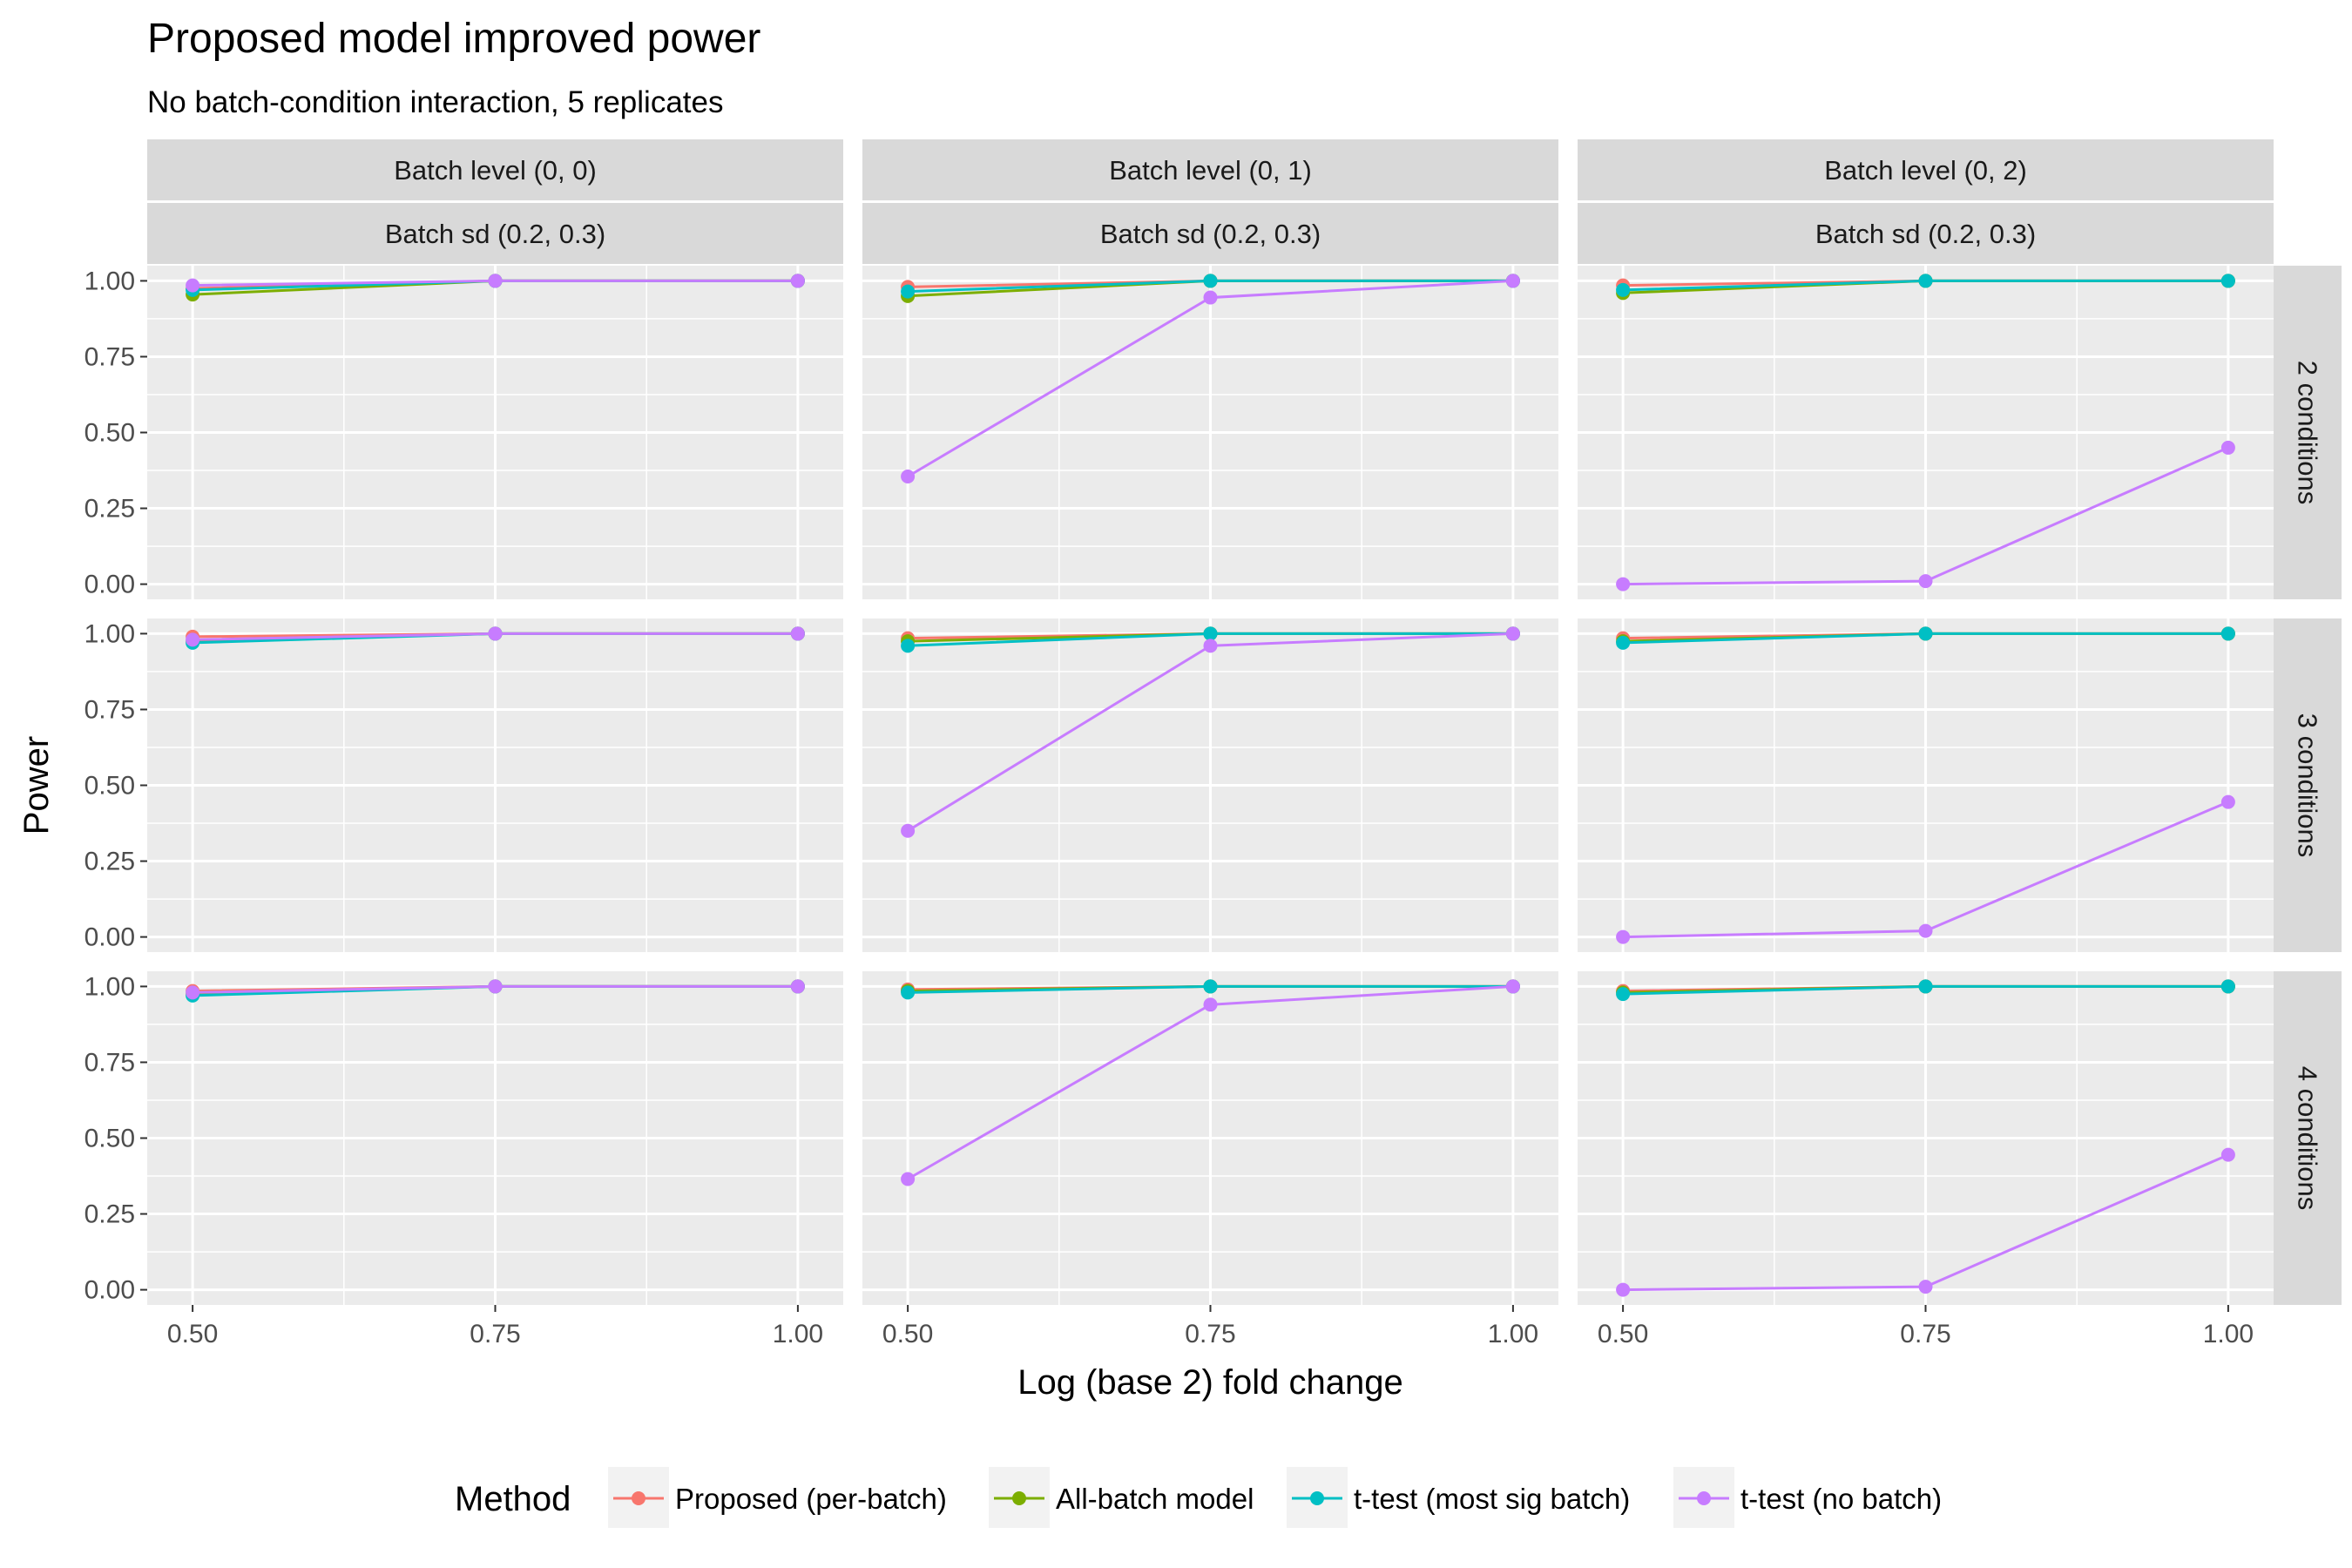 The height and width of the screenshot is (1568, 2352). What do you see at coordinates (36, 785) in the screenshot?
I see `y-axis-title: Power` at bounding box center [36, 785].